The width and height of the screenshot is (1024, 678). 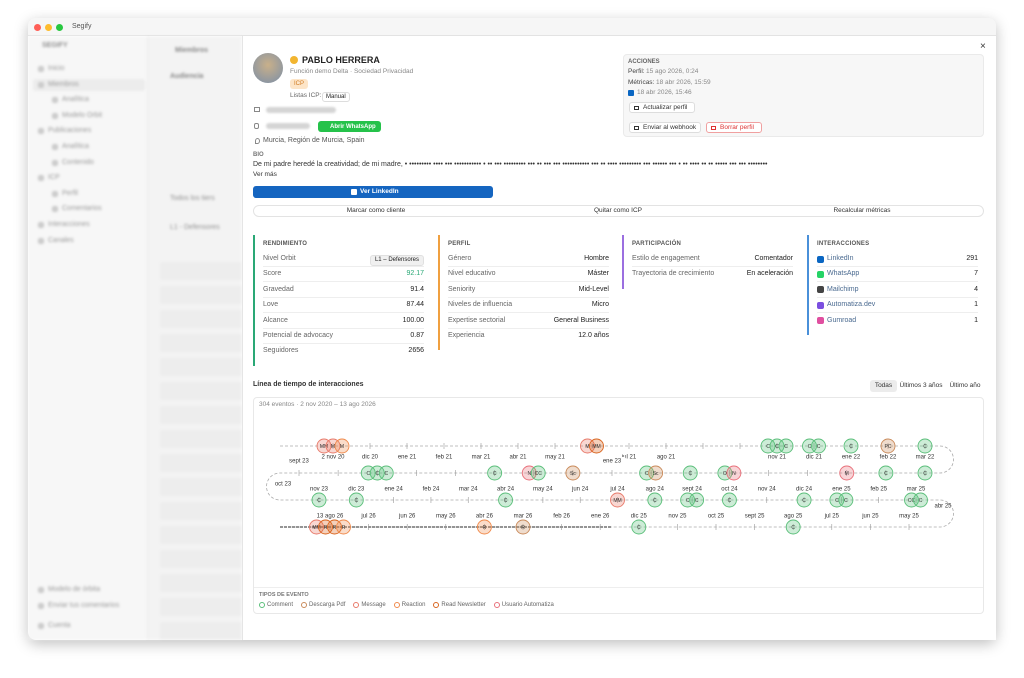 What do you see at coordinates (88, 338) in the screenshot?
I see `sidebar` at bounding box center [88, 338].